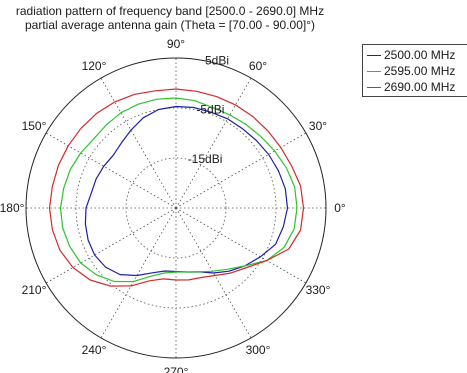  I want to click on legend-label: 2500.00 MHz, so click(420, 55).